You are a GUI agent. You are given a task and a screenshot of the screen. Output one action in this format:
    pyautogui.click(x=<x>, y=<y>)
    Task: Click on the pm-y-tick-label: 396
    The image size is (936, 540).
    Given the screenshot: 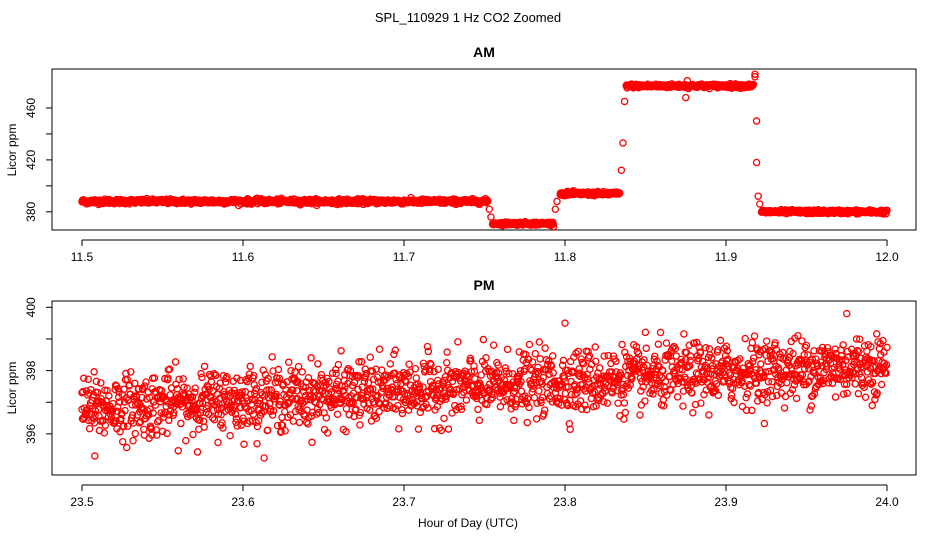 What is the action you would take?
    pyautogui.click(x=31, y=434)
    